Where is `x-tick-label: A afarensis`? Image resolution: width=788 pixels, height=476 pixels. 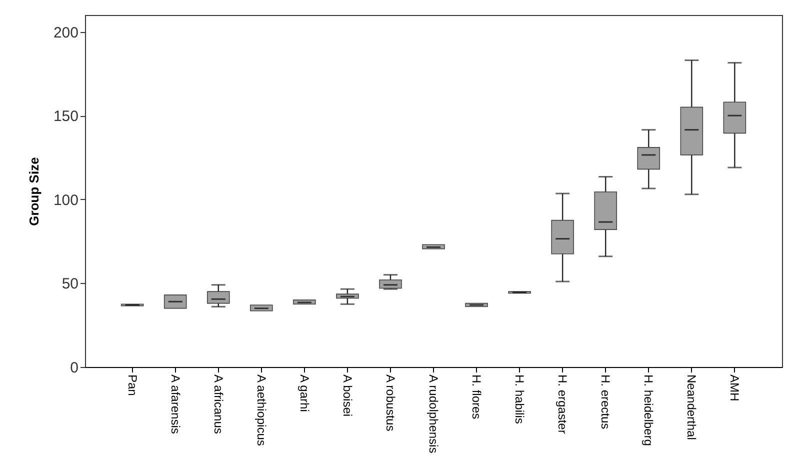
x-tick-label: A afarensis is located at coordinates (175, 404).